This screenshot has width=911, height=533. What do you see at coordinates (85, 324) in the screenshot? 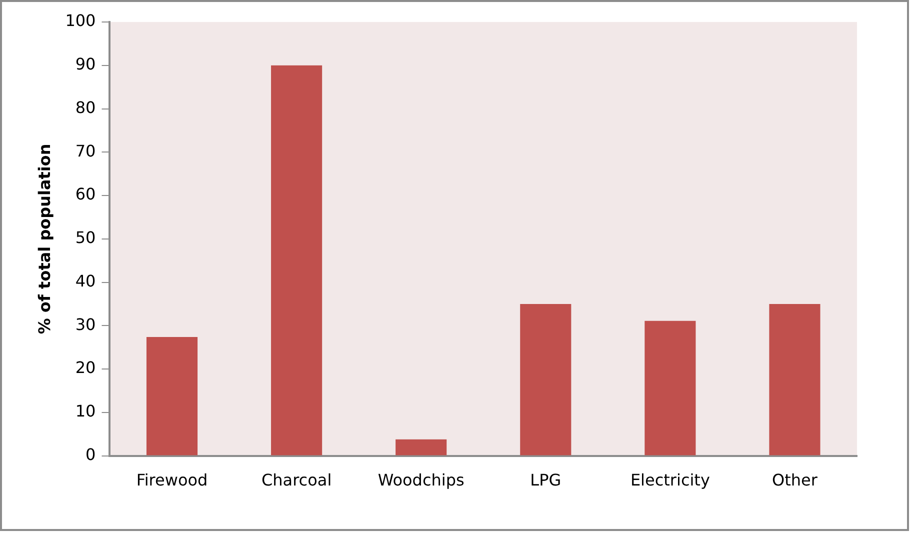
I see `y-tick-label: 30` at bounding box center [85, 324].